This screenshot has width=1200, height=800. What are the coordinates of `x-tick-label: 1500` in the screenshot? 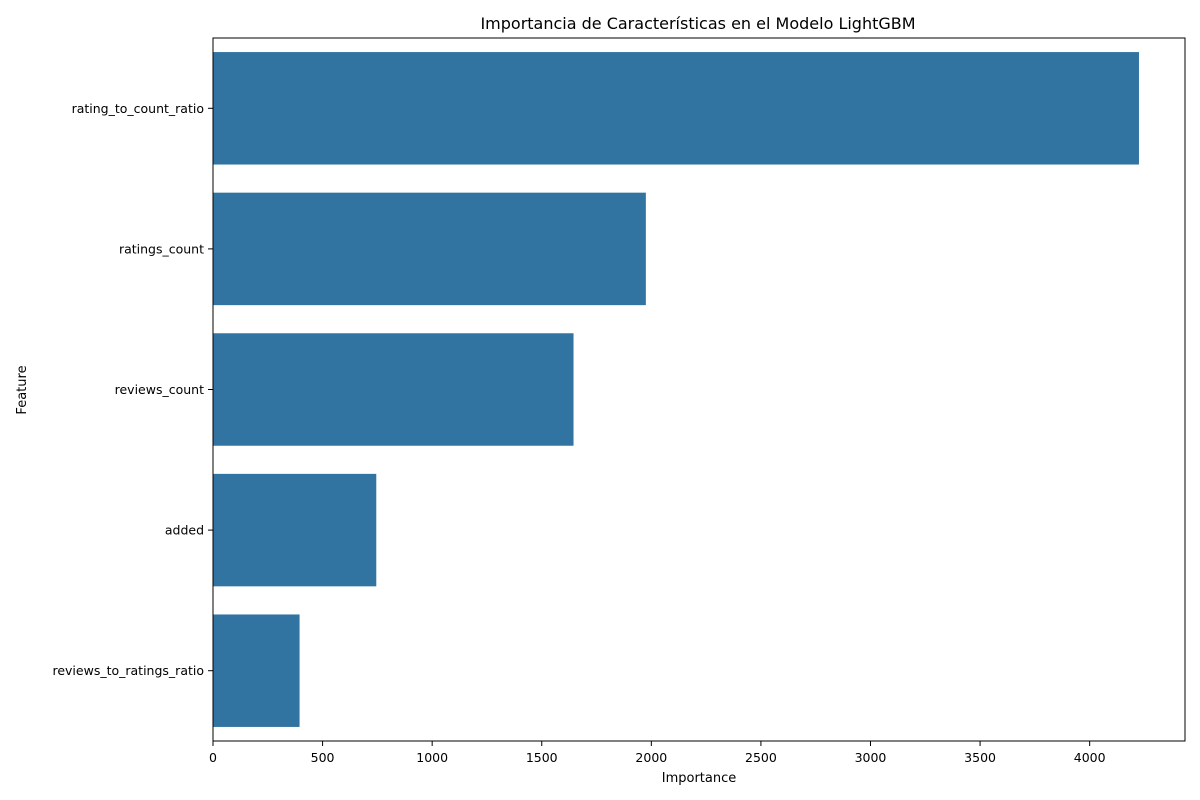 It's located at (542, 757).